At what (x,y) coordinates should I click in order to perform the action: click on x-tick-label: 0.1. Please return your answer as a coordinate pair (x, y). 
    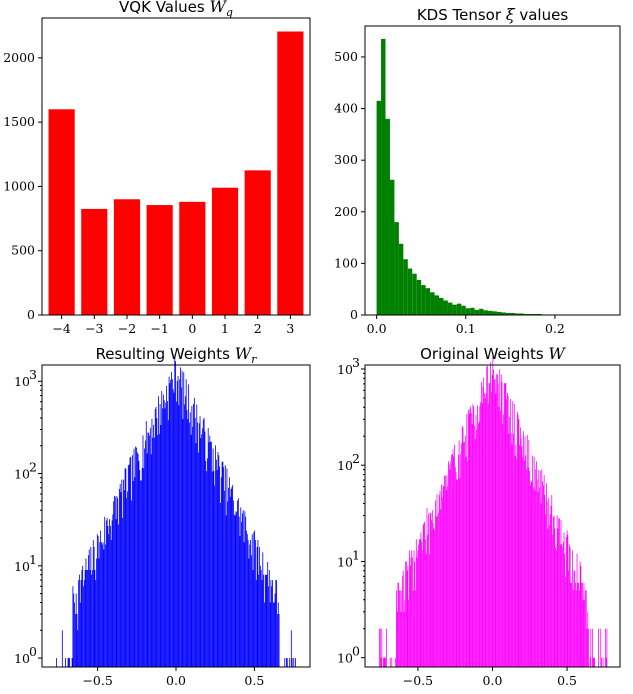
    Looking at the image, I should click on (466, 328).